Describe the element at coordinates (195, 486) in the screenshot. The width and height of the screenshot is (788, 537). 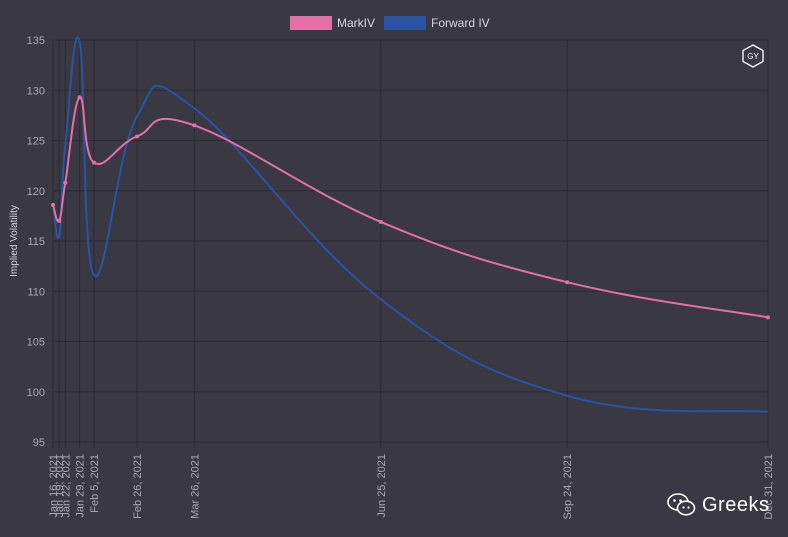
I see `x-tick-label: Mar 26, 2021` at that location.